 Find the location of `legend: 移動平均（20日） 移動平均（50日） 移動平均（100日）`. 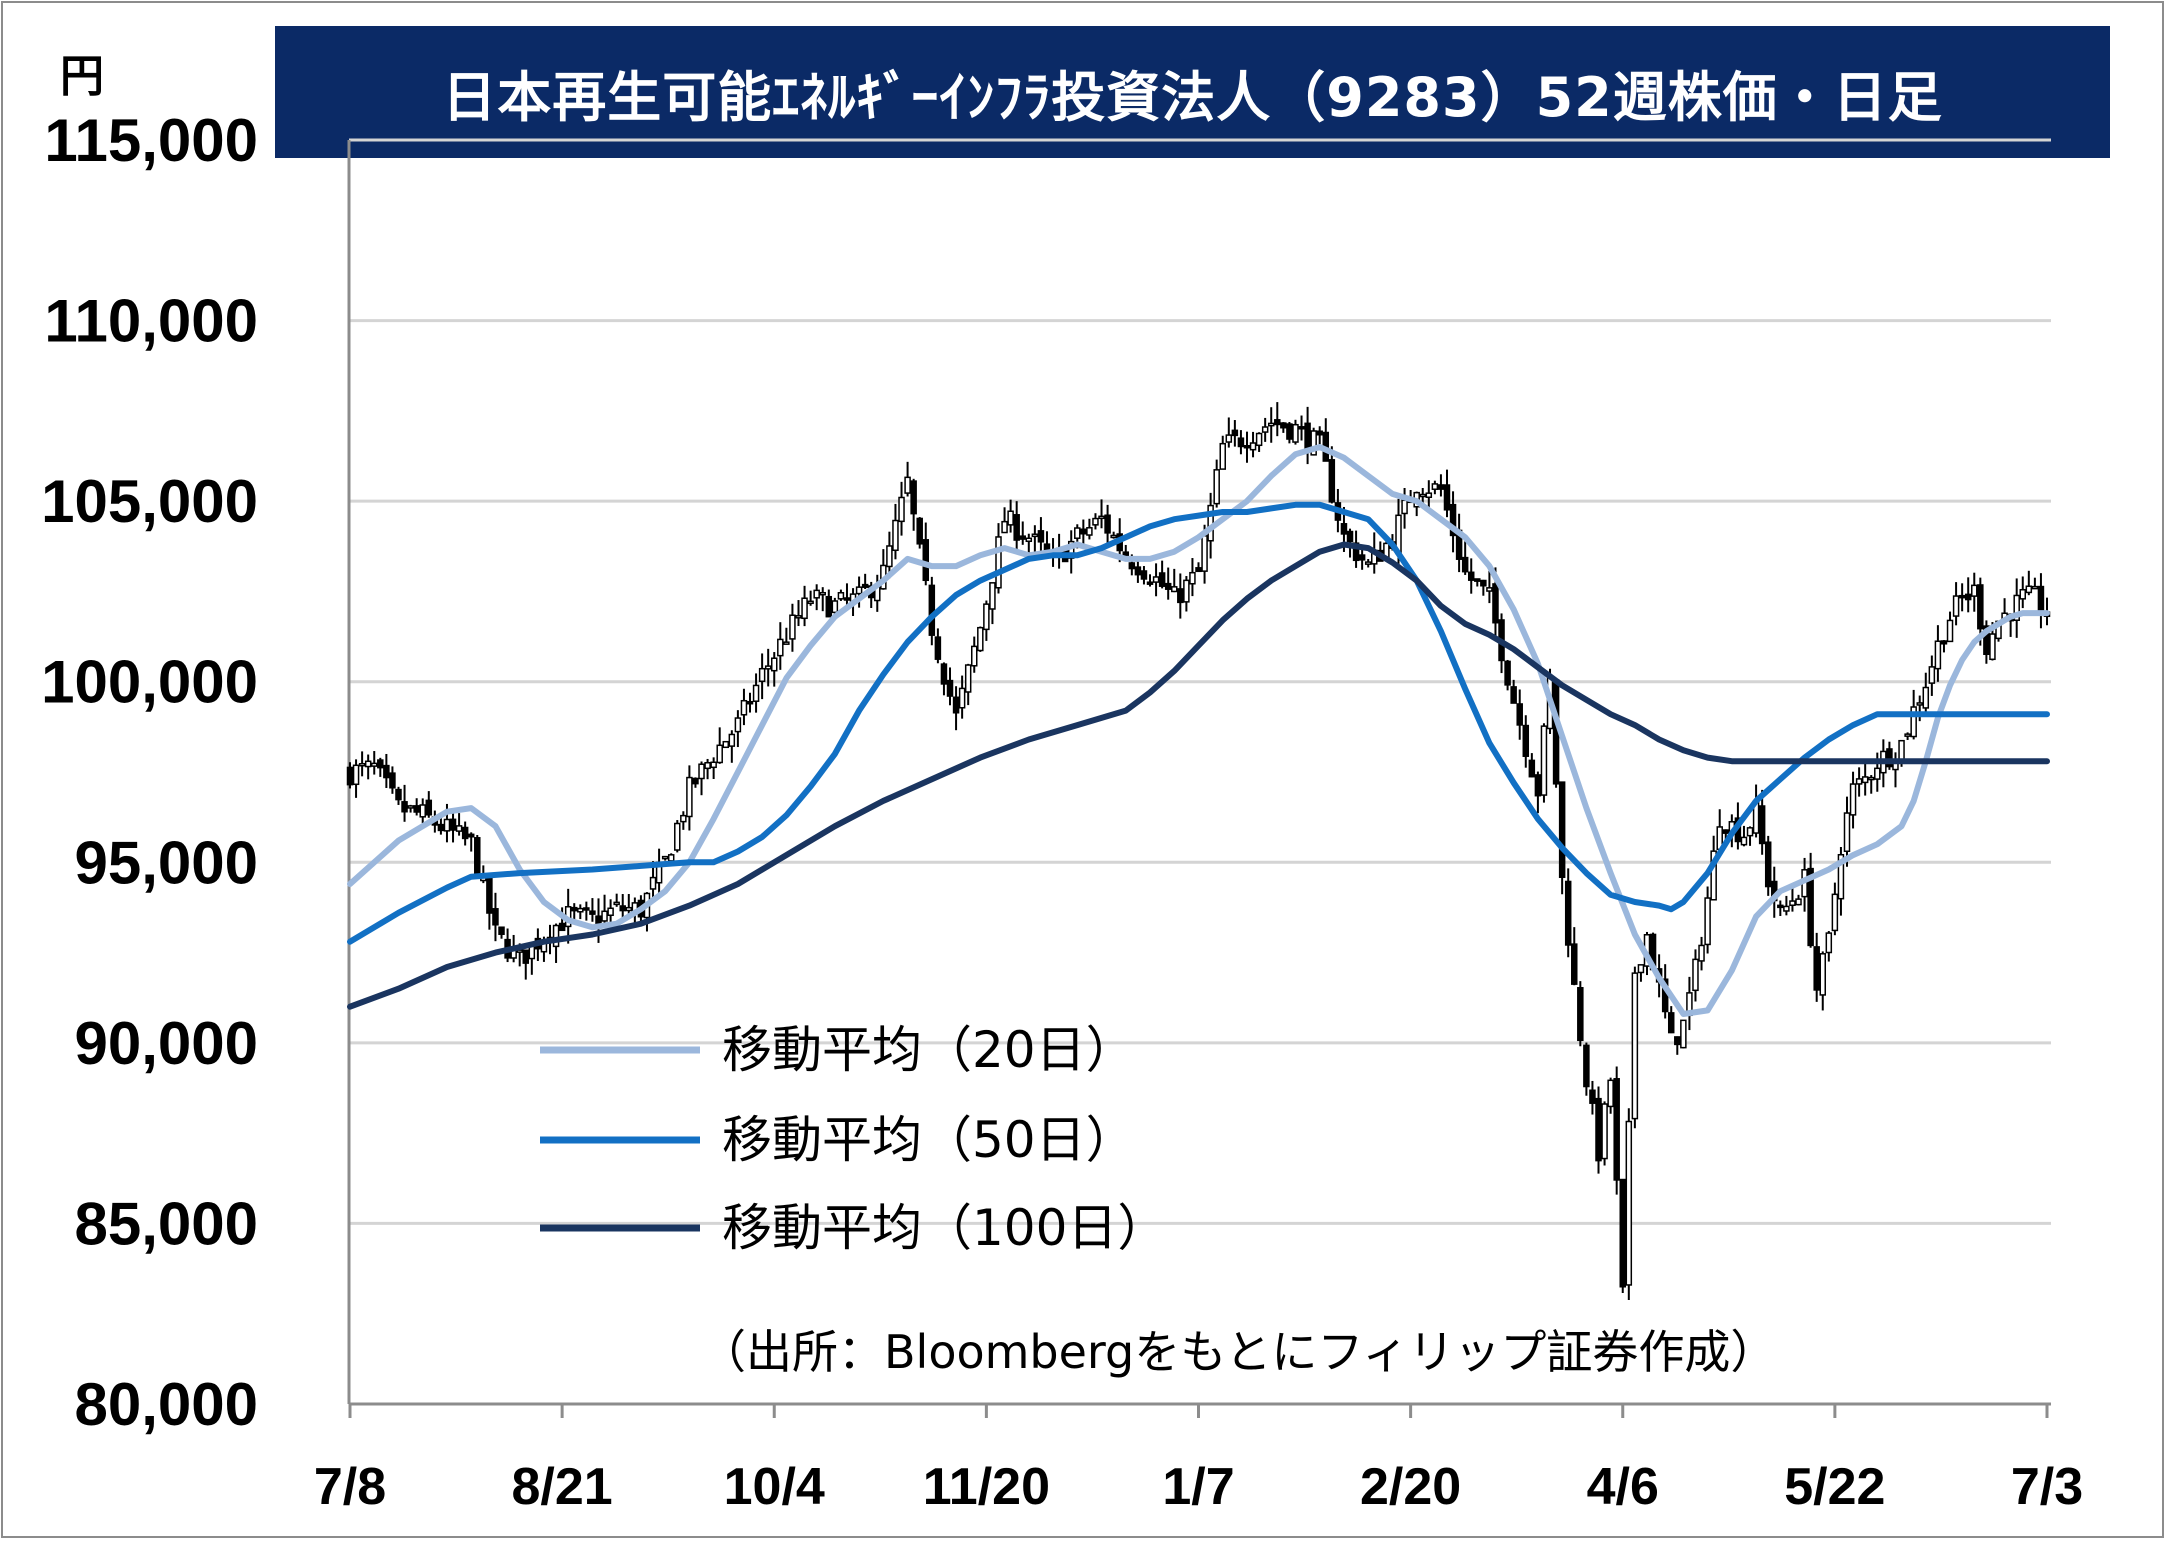

legend: 移動平均（20日） 移動平均（50日） 移動平均（100日） is located at coordinates (853, 1139).